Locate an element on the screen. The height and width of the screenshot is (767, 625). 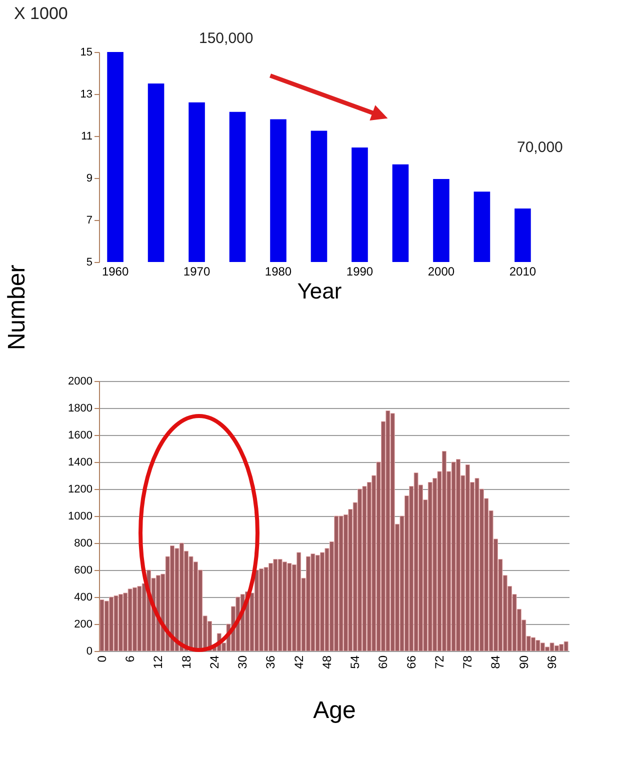
x-axis-title: Year is located at coordinates (319, 291).